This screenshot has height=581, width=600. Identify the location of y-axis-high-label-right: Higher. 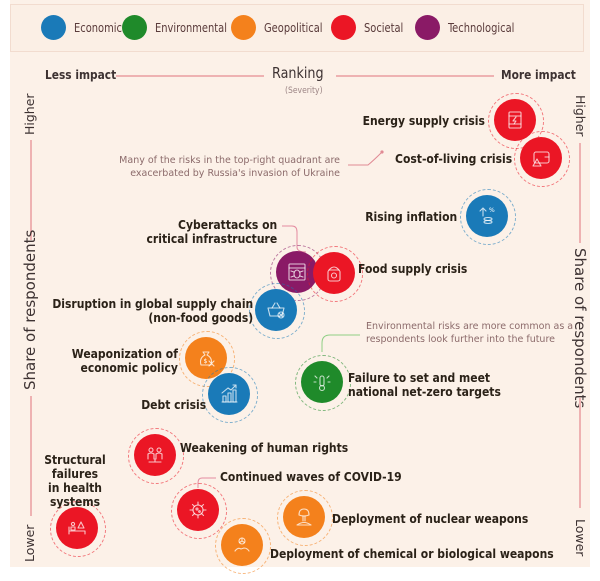
(580, 116).